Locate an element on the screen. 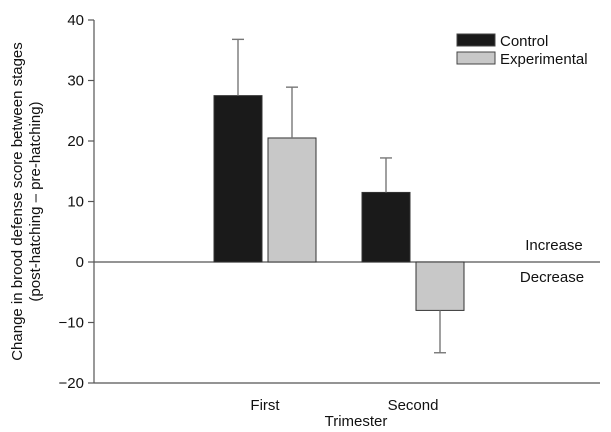 This screenshot has height=432, width=611. x-tick-label: Second is located at coordinates (413, 405).